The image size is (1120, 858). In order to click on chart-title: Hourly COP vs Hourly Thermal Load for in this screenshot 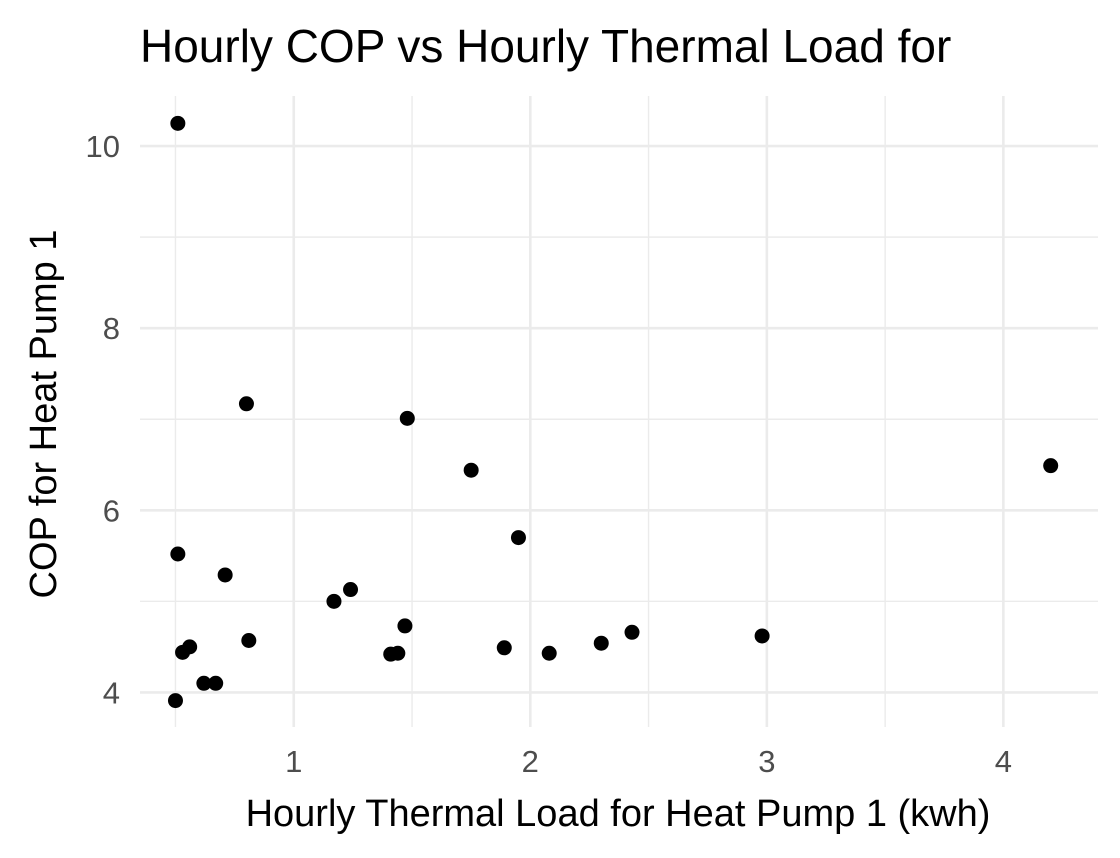, I will do `click(545, 46)`.